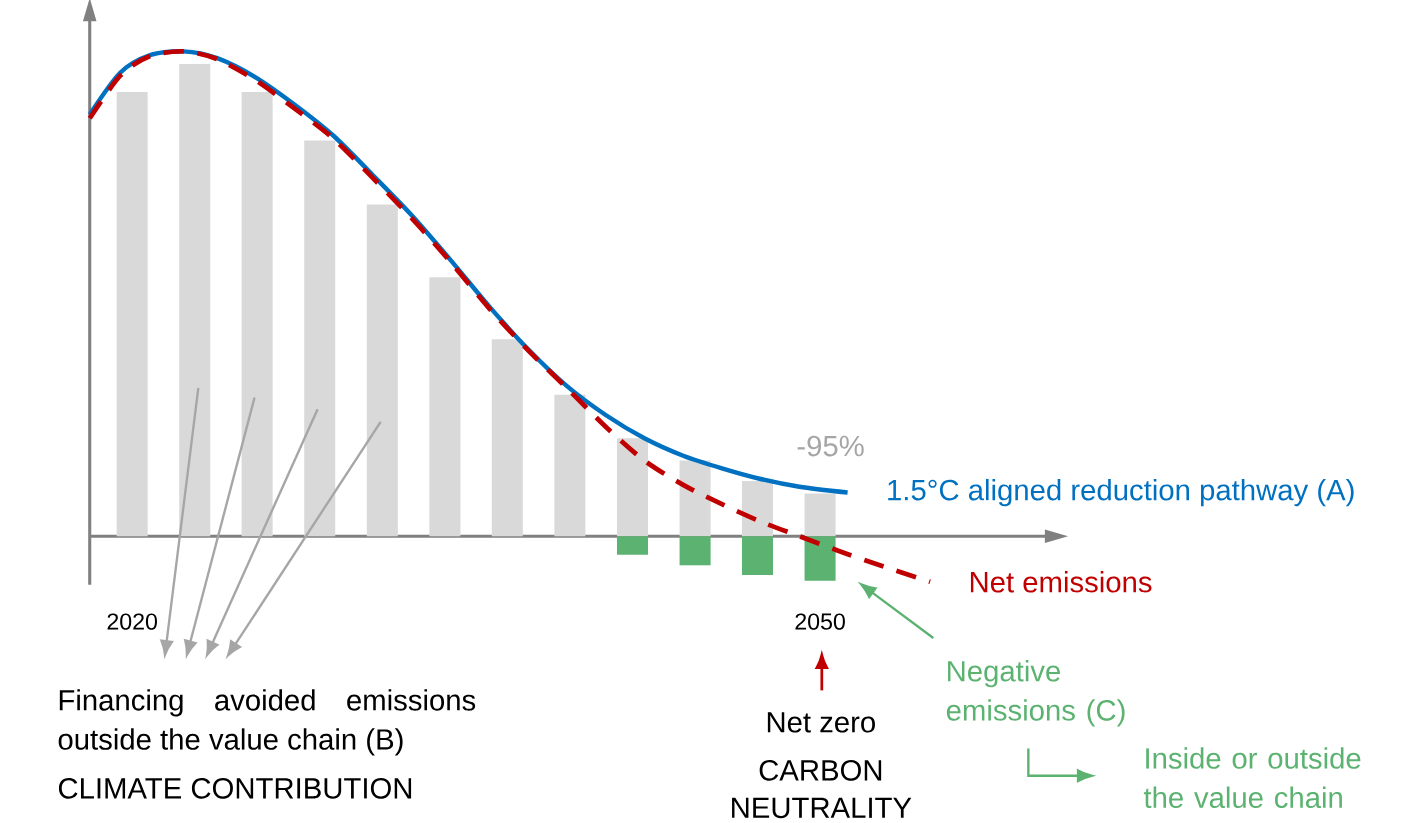 The image size is (1423, 823). Describe the element at coordinates (267, 722) in the screenshot. I see `text: Financing avoided emissions outside the value chain (B)` at that location.